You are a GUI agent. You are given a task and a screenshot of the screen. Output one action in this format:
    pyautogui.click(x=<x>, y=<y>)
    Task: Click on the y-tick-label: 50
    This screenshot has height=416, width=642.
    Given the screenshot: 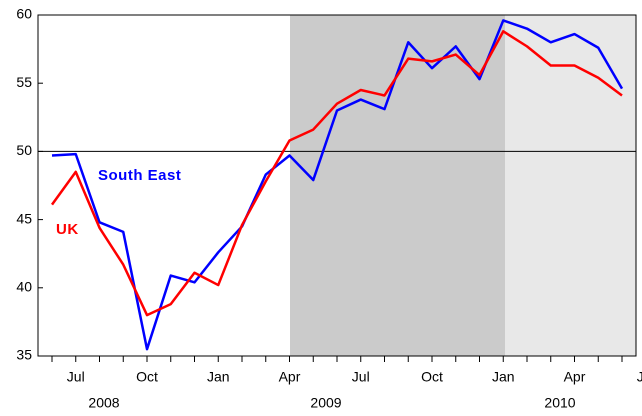 What is the action you would take?
    pyautogui.click(x=24, y=150)
    